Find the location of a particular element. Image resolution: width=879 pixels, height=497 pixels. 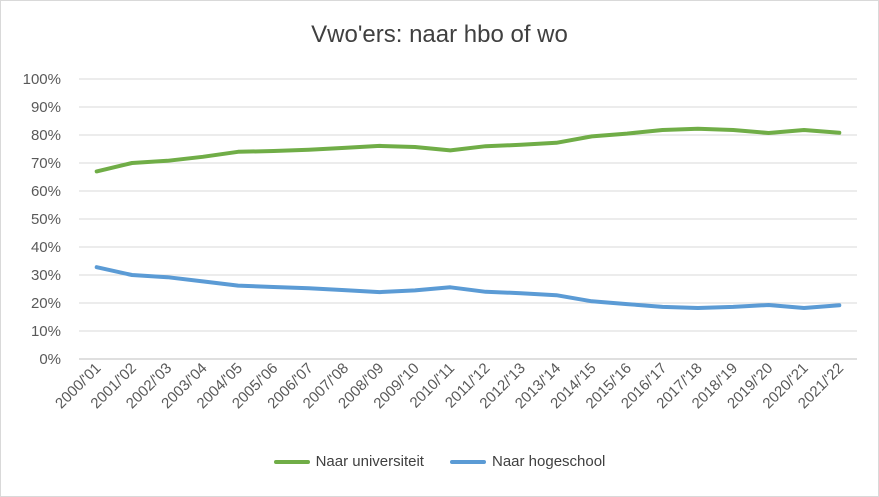

legend-label-hogeschool: Naar hogeschool is located at coordinates (548, 461).